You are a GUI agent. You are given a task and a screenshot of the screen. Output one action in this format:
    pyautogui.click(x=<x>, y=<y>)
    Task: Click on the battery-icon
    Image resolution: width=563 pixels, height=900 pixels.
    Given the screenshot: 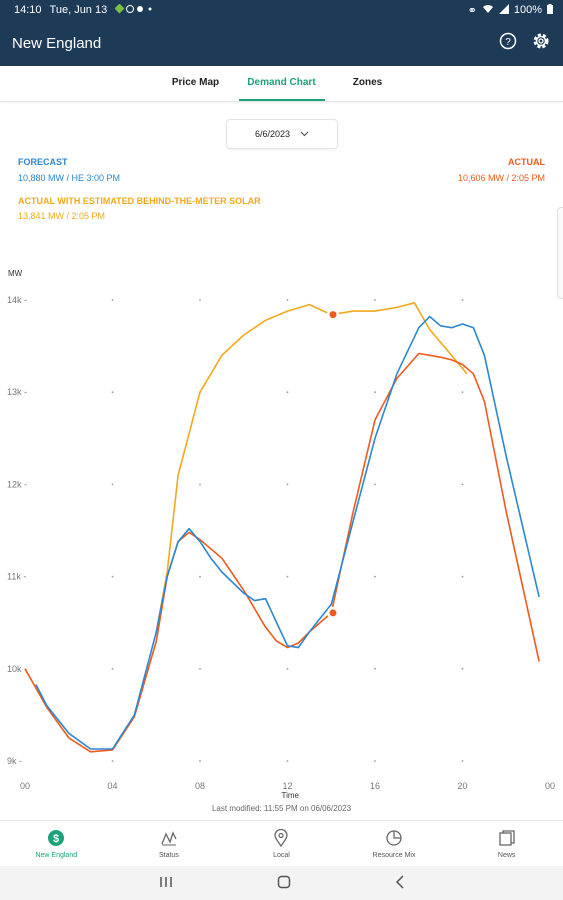 What is the action you would take?
    pyautogui.click(x=550, y=10)
    